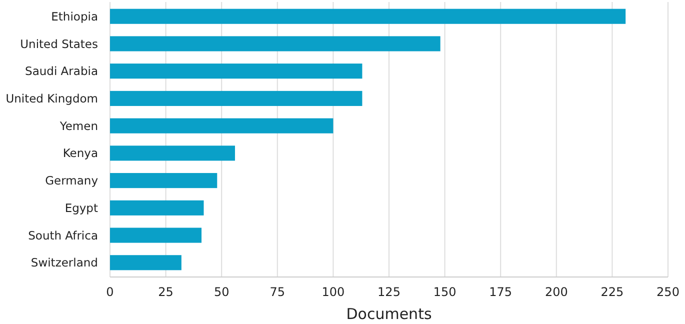  What do you see at coordinates (500, 292) in the screenshot?
I see `x-tick-label: 175` at bounding box center [500, 292].